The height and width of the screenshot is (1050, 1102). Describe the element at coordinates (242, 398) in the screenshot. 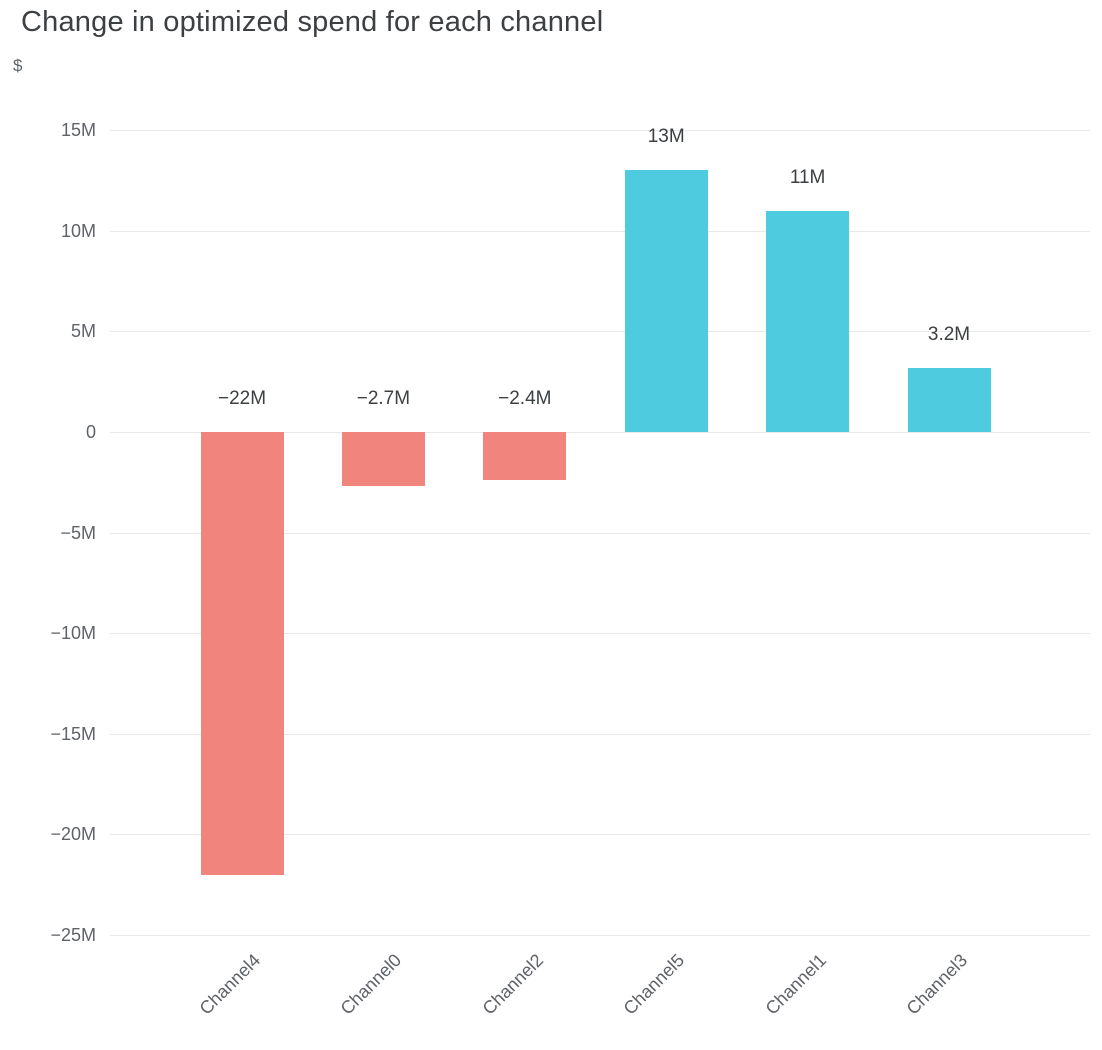

I see `bar-value-label: −22M` at that location.